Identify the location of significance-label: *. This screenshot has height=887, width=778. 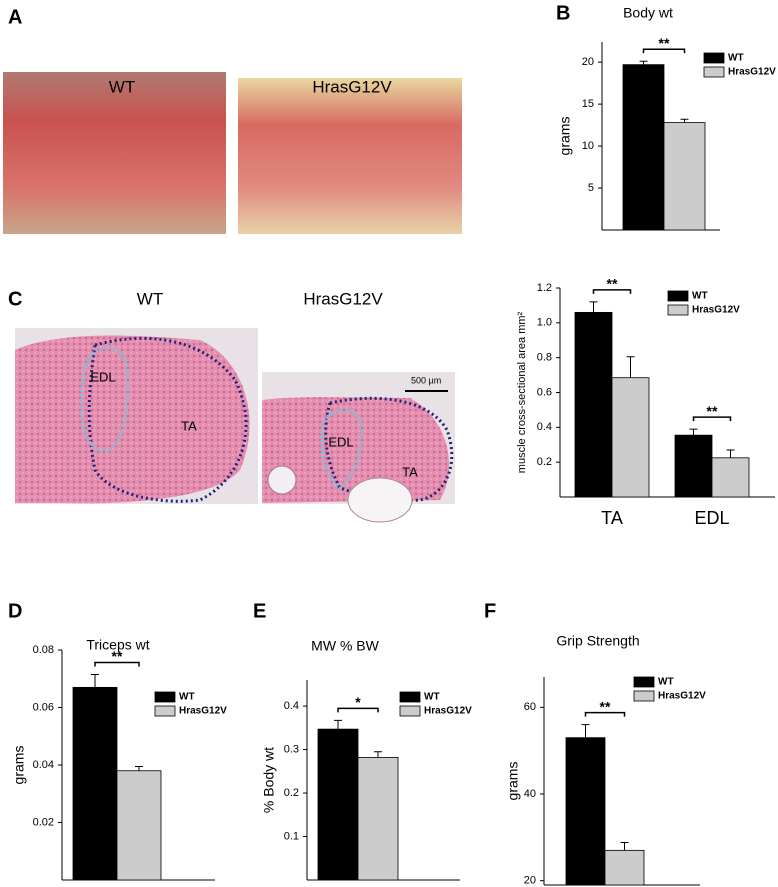
(358, 702).